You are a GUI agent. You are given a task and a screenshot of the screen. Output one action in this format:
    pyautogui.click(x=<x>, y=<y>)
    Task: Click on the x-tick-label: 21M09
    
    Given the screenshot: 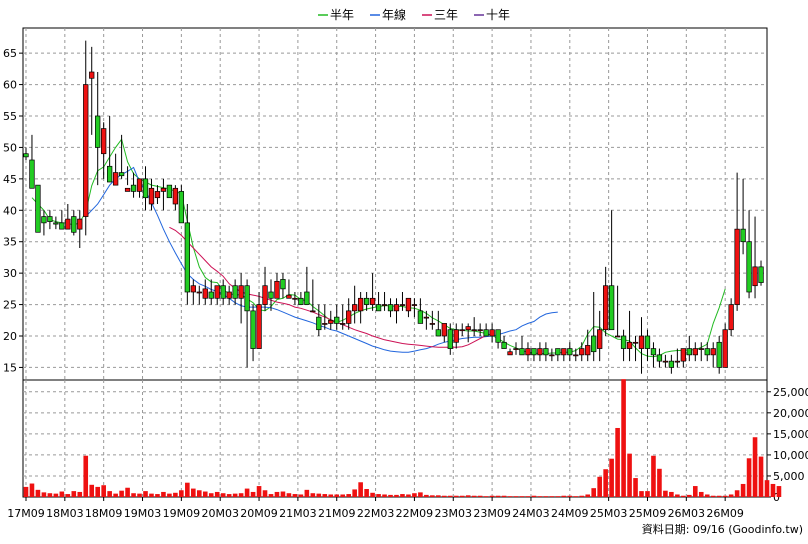 What is the action you would take?
    pyautogui.click(x=337, y=513)
    